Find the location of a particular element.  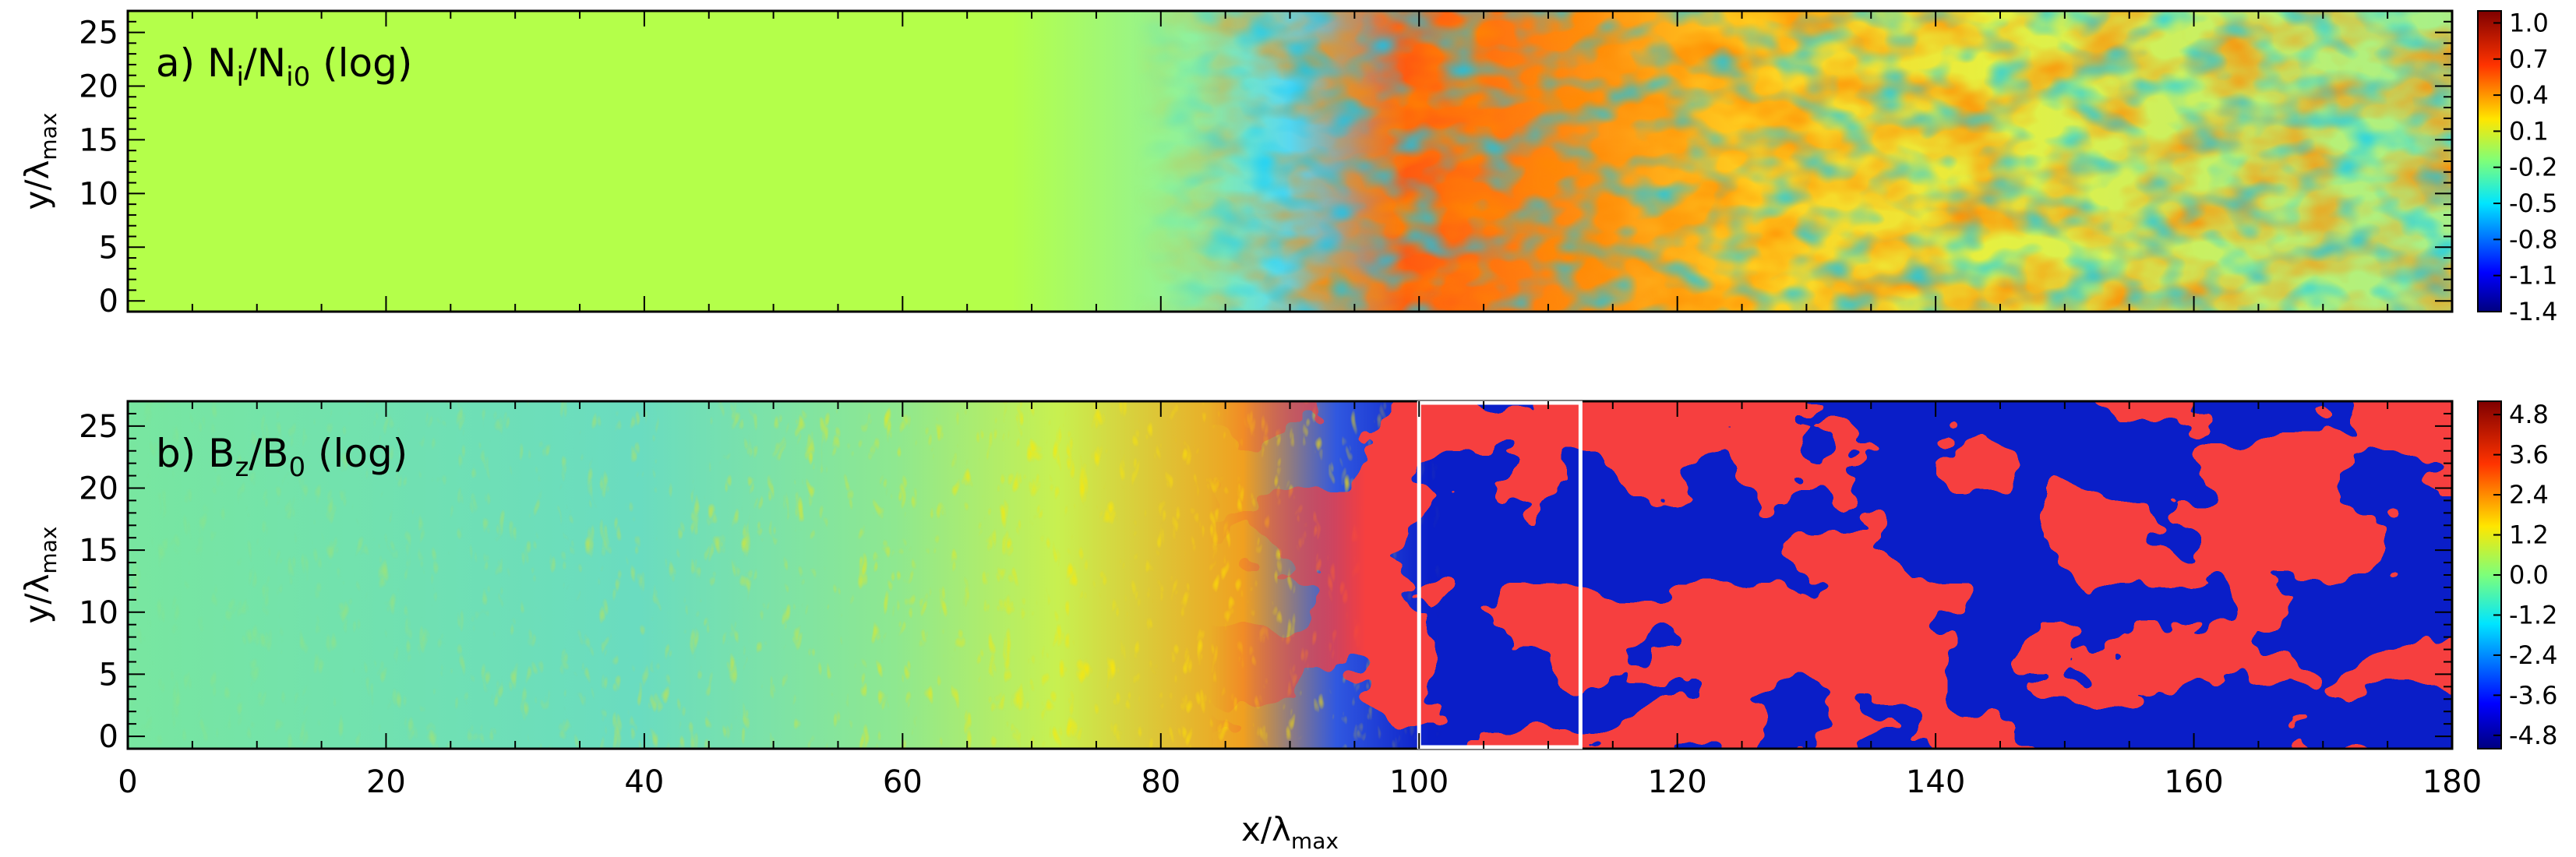

x-tick-label: 80 is located at coordinates (1160, 782).